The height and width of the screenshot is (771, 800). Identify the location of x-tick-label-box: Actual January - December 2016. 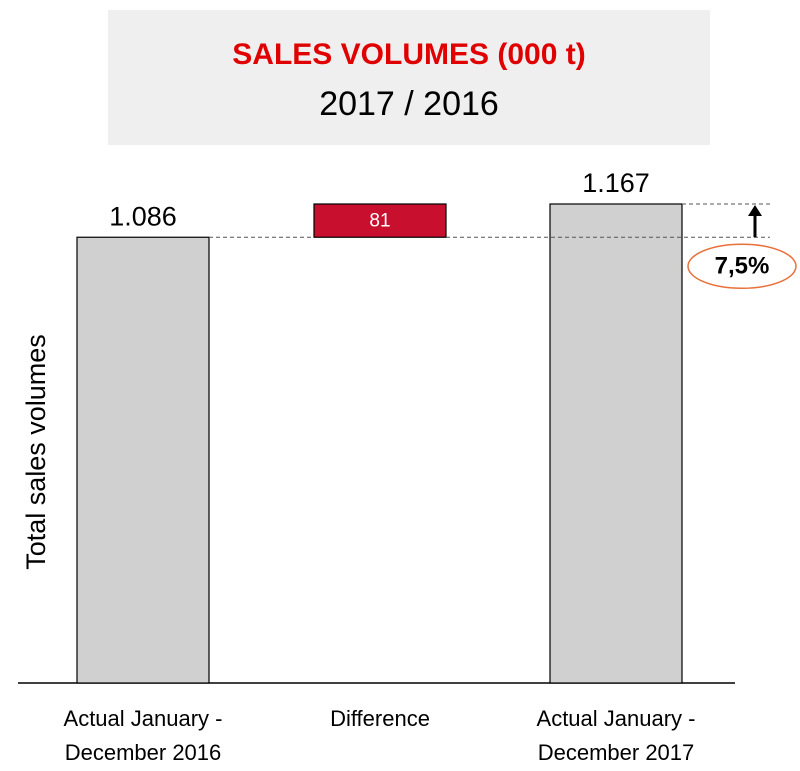
(143, 735).